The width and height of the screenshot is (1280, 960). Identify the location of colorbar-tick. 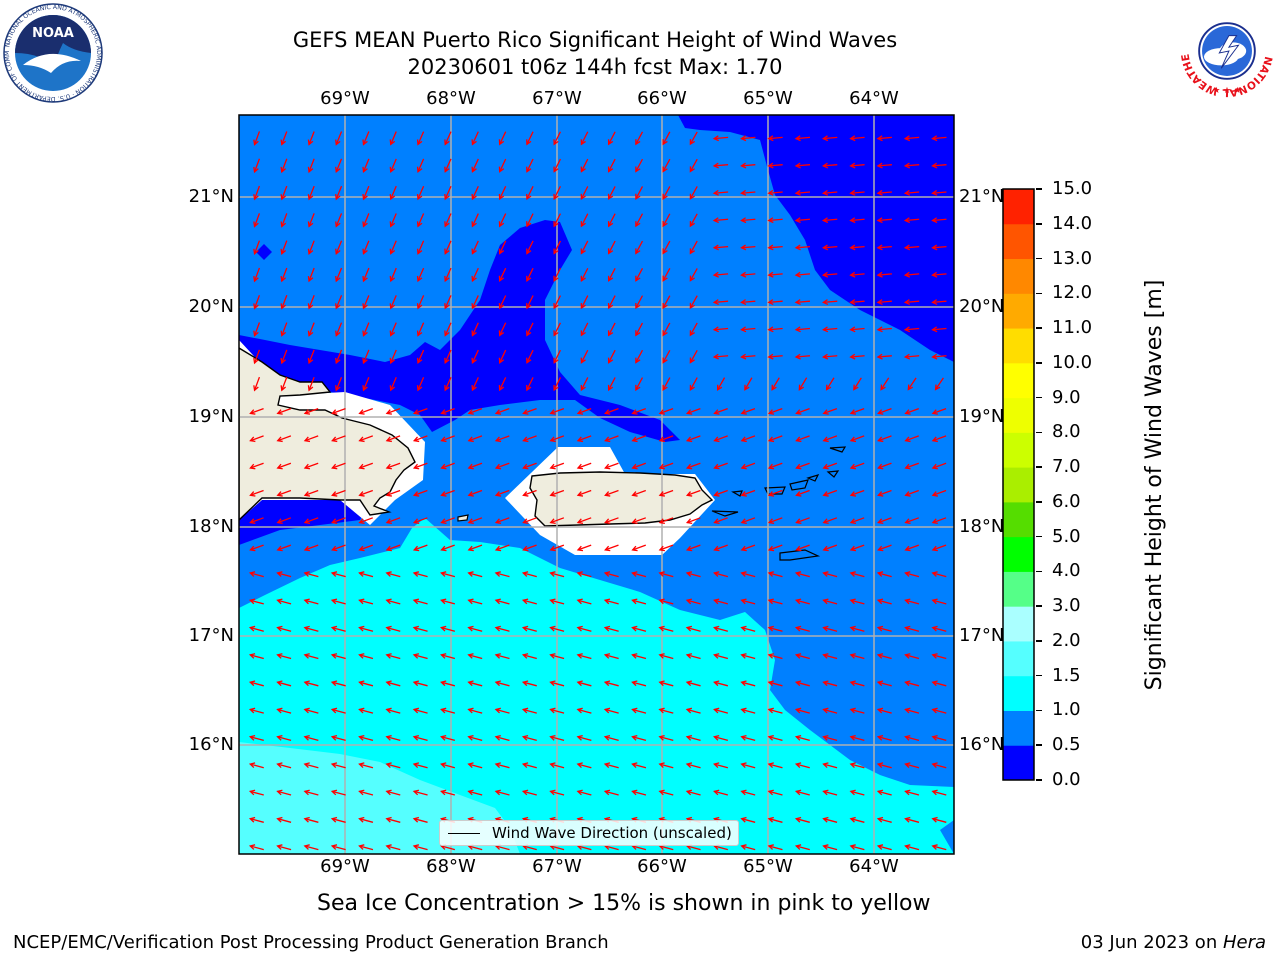
(1039, 189).